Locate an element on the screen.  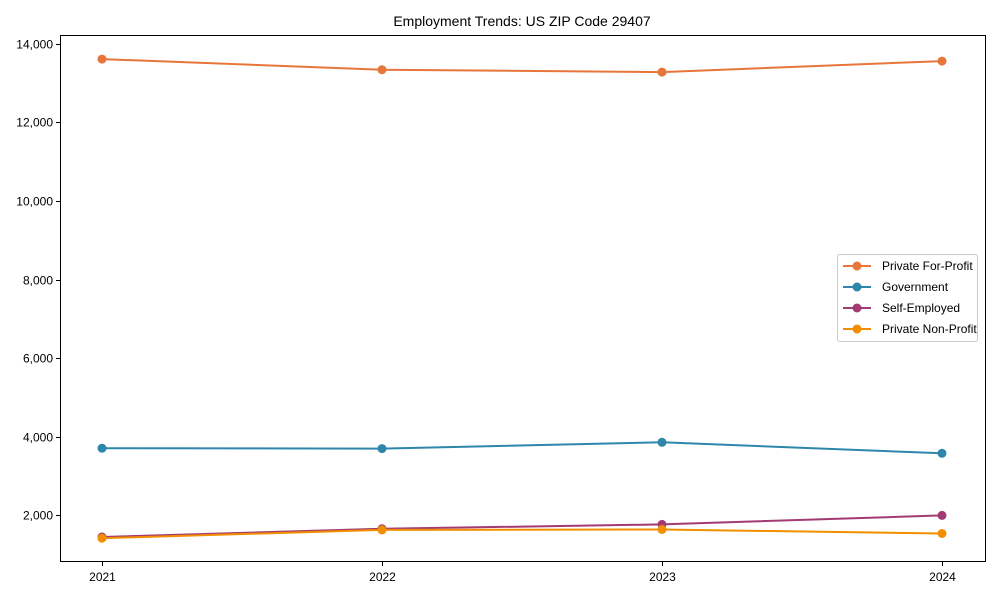
legend-item: Private Non-Profit is located at coordinates (910, 329).